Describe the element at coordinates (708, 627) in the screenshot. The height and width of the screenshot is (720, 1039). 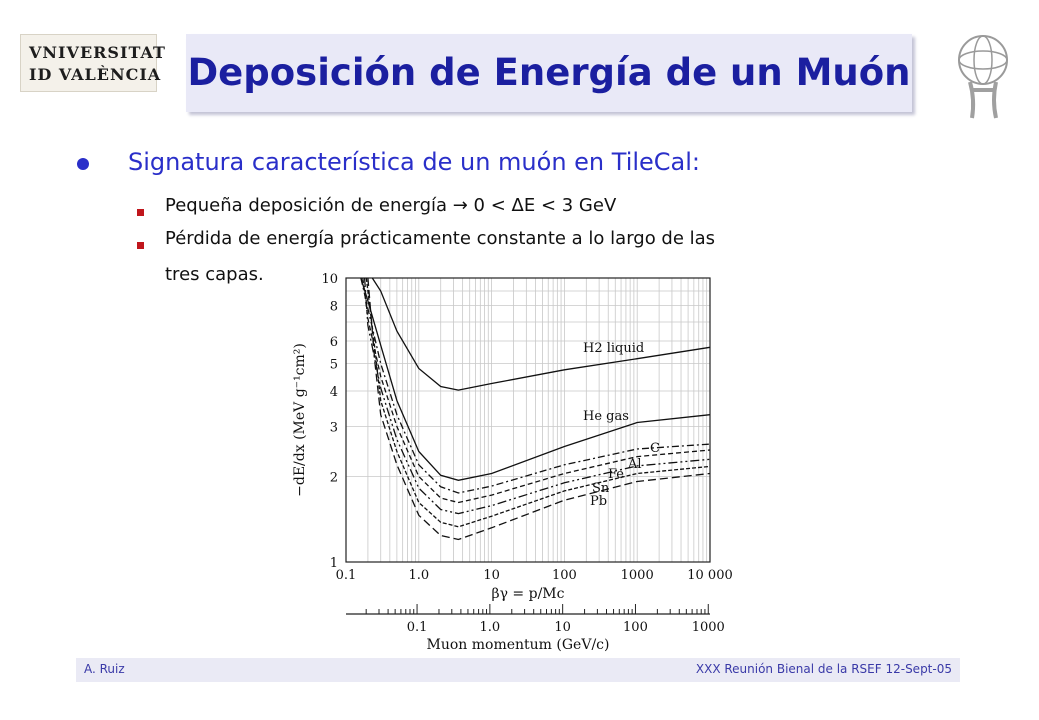
I see `momentum-tick-label: 1000` at that location.